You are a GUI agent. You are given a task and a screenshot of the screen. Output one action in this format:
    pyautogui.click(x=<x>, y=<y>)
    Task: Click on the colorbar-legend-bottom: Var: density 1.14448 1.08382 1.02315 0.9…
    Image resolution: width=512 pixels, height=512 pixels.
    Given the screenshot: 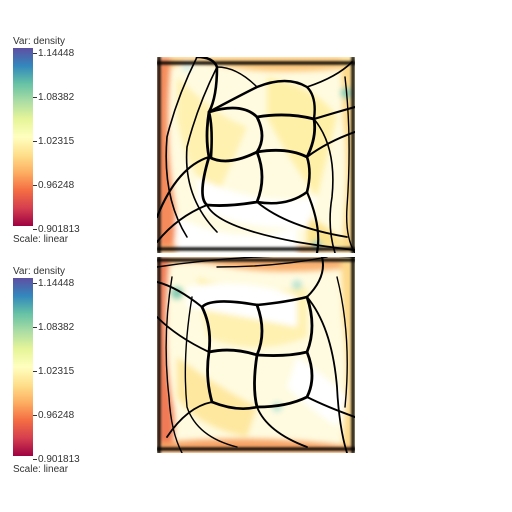 What is the action you would take?
    pyautogui.click(x=60, y=381)
    